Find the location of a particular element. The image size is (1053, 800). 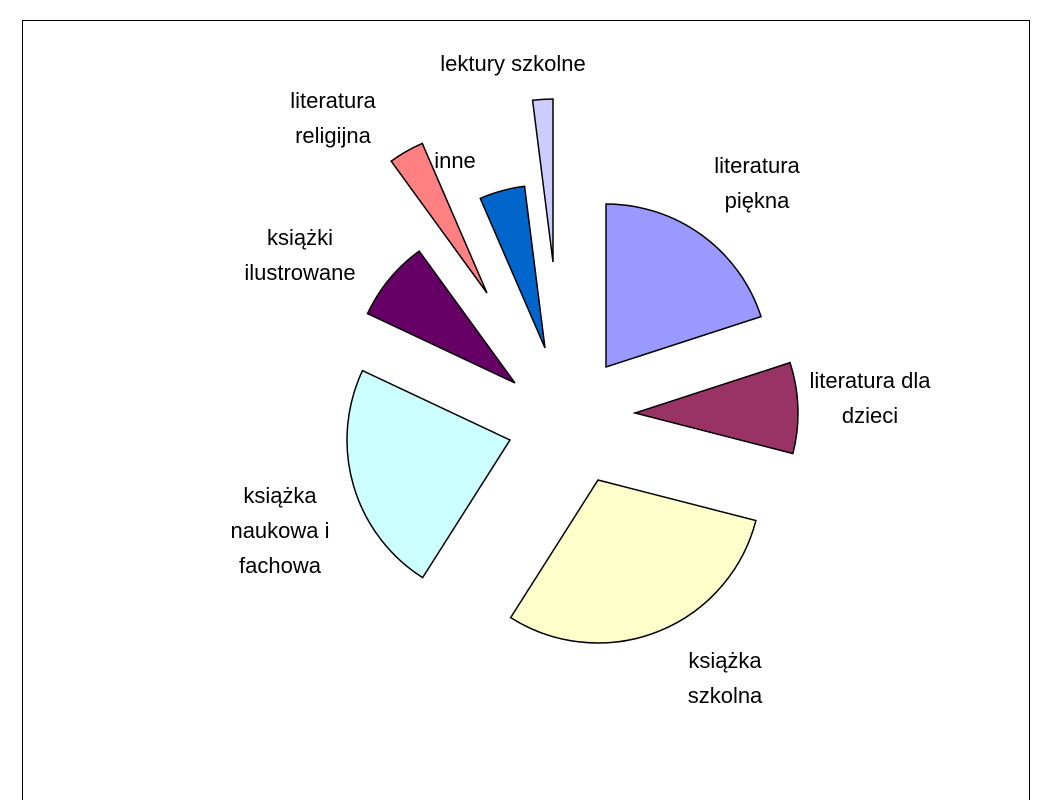

slice-label: książki ilustrowane is located at coordinates (300, 255).